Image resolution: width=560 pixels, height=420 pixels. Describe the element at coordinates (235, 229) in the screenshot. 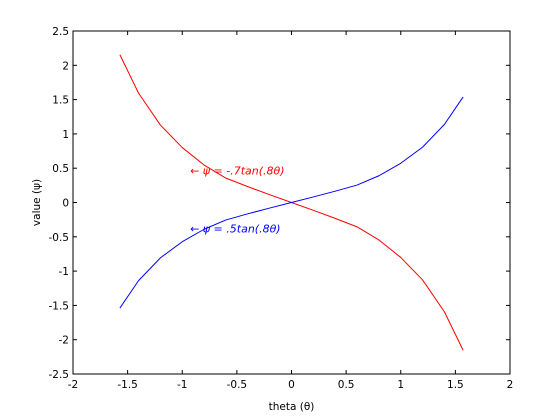

I see `annotation-2: ← ψ = .5tan(.8θ)` at that location.